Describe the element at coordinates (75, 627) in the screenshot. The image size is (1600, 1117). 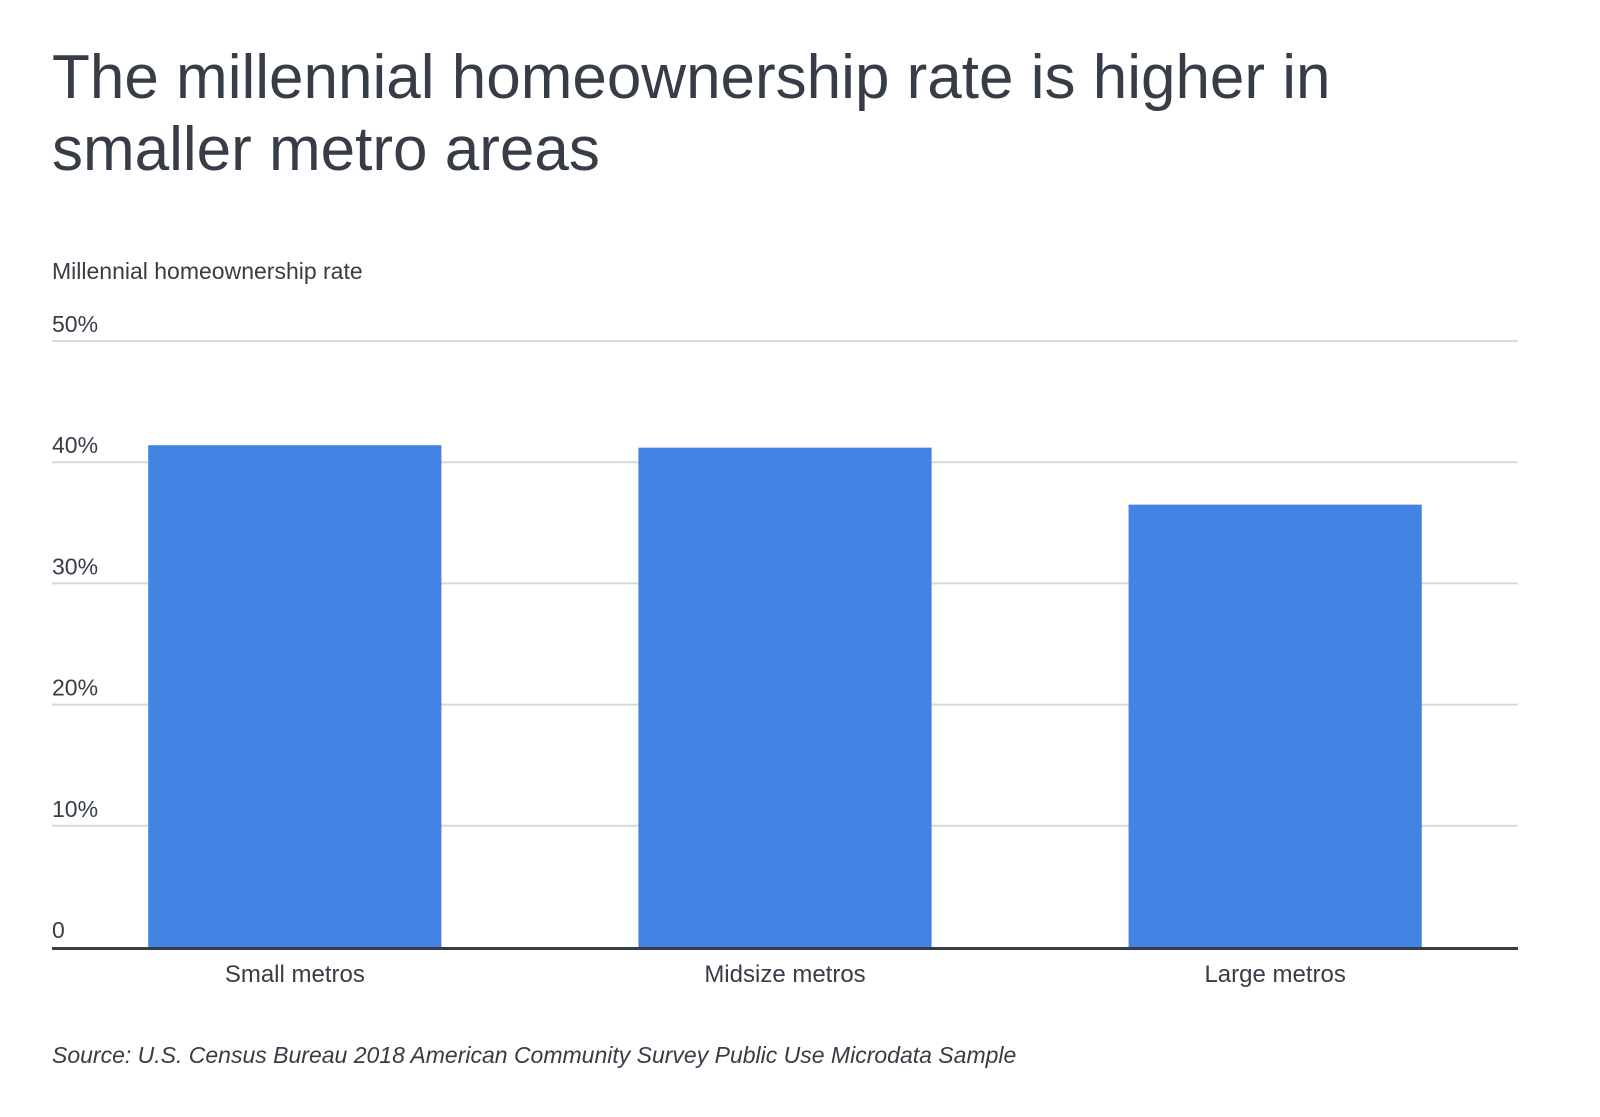
I see `y-tick-labels: 0 10% 20% 30% 40% 50%` at that location.